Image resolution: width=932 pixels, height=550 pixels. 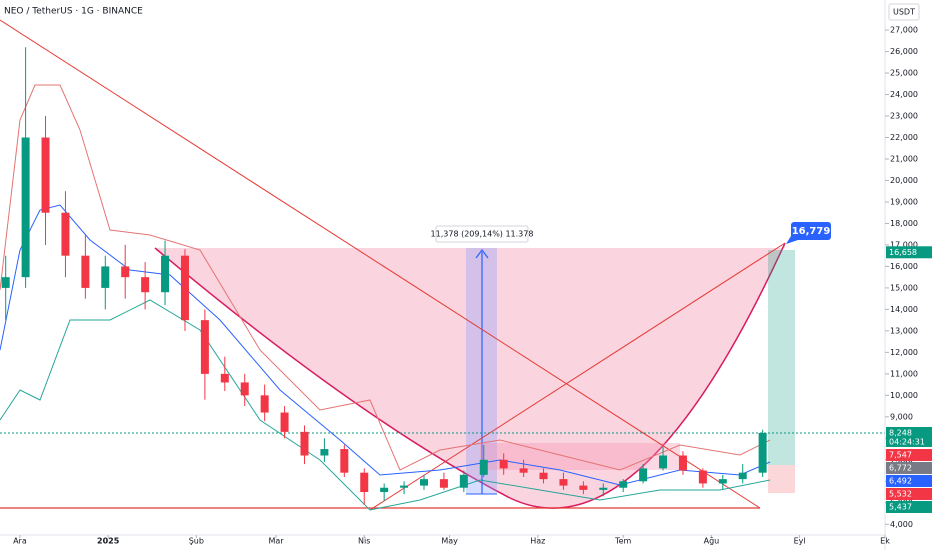 I want to click on price-label: 6,492, so click(x=900, y=480).